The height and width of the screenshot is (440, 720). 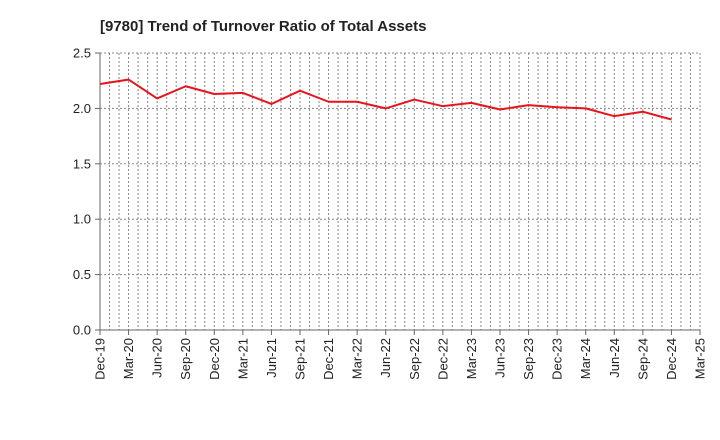 I want to click on y-tick-label: 0.5, so click(x=82, y=274).